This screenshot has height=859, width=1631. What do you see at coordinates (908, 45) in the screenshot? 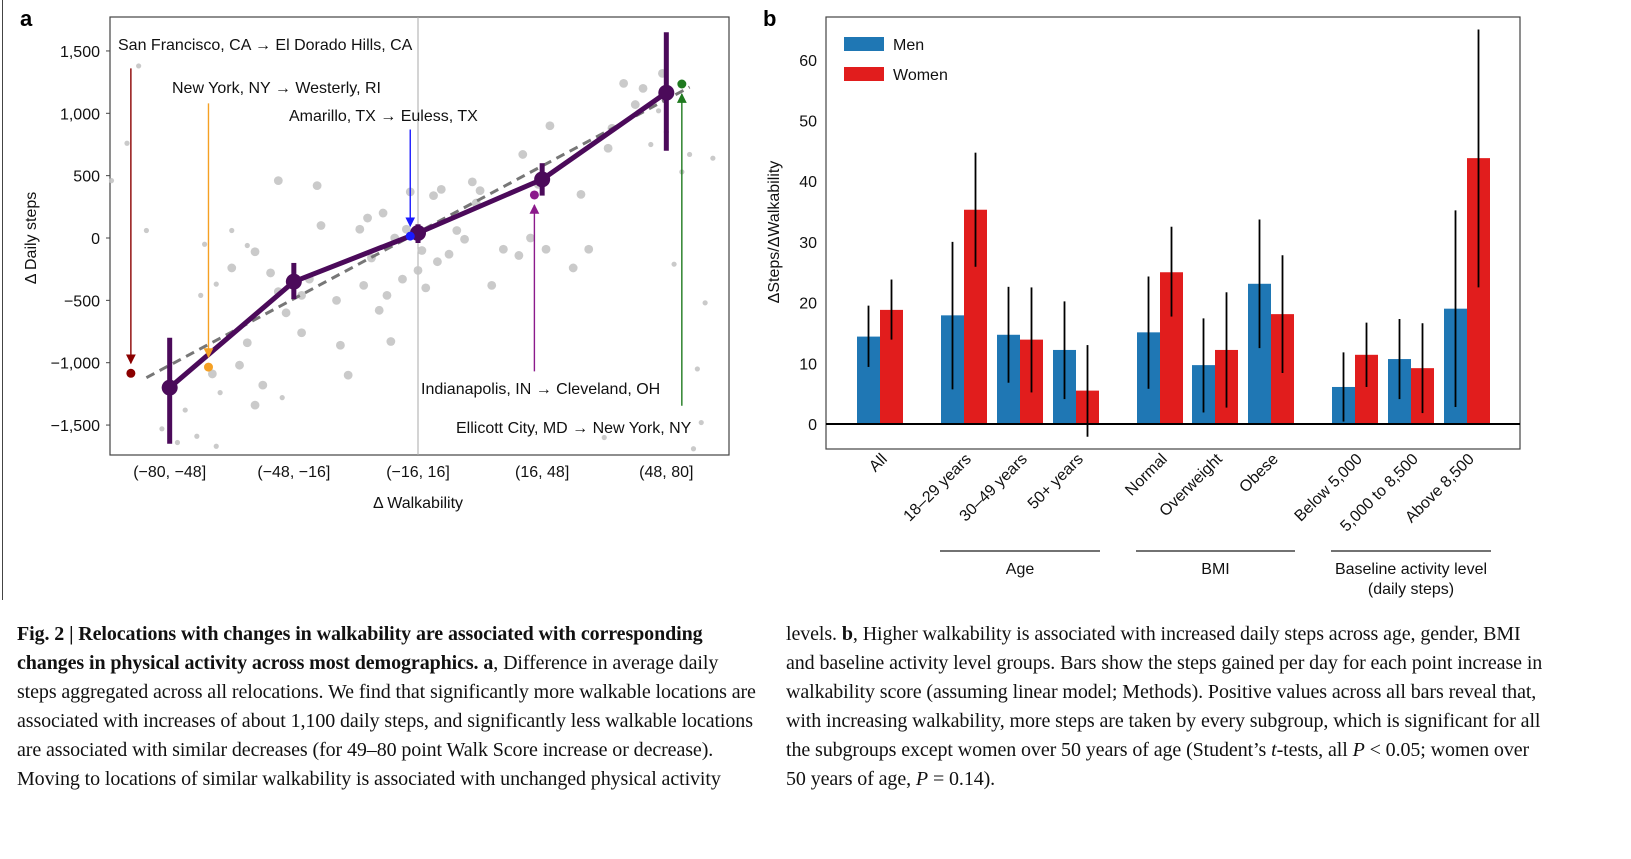
I see `legend-label-men: Men` at bounding box center [908, 45].